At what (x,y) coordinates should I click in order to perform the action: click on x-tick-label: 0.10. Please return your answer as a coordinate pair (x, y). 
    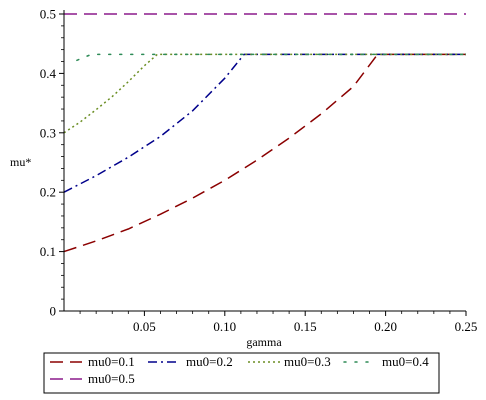
    Looking at the image, I should click on (224, 326).